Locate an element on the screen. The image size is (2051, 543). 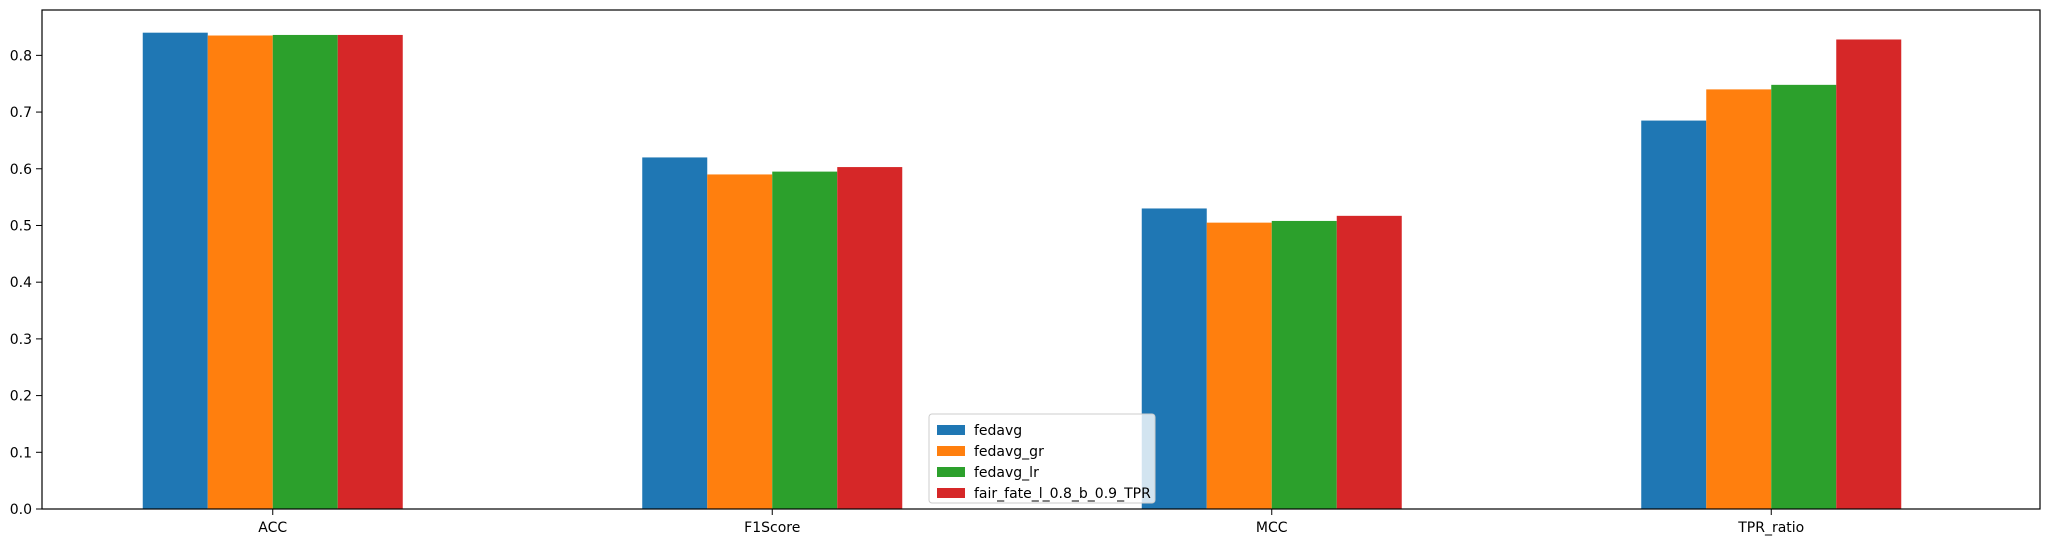
bar-fedavg-ACC is located at coordinates (175, 270).